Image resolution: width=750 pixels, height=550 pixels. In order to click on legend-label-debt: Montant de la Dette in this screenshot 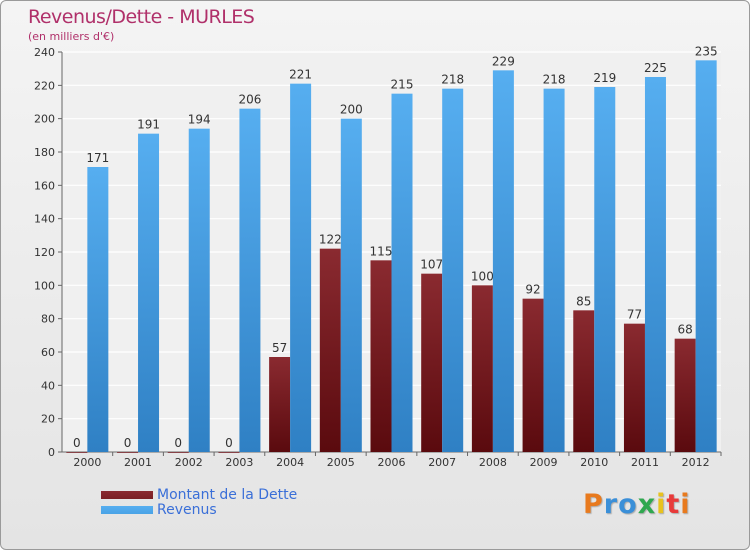, I will do `click(227, 494)`.